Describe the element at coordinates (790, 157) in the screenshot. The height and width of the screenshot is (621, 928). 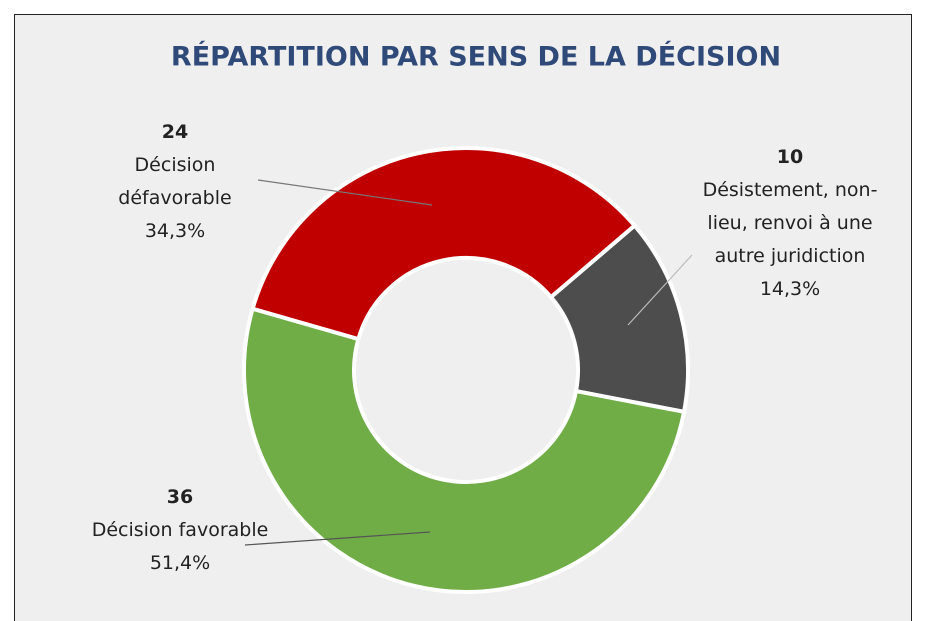
I see `value-label: 10` at that location.